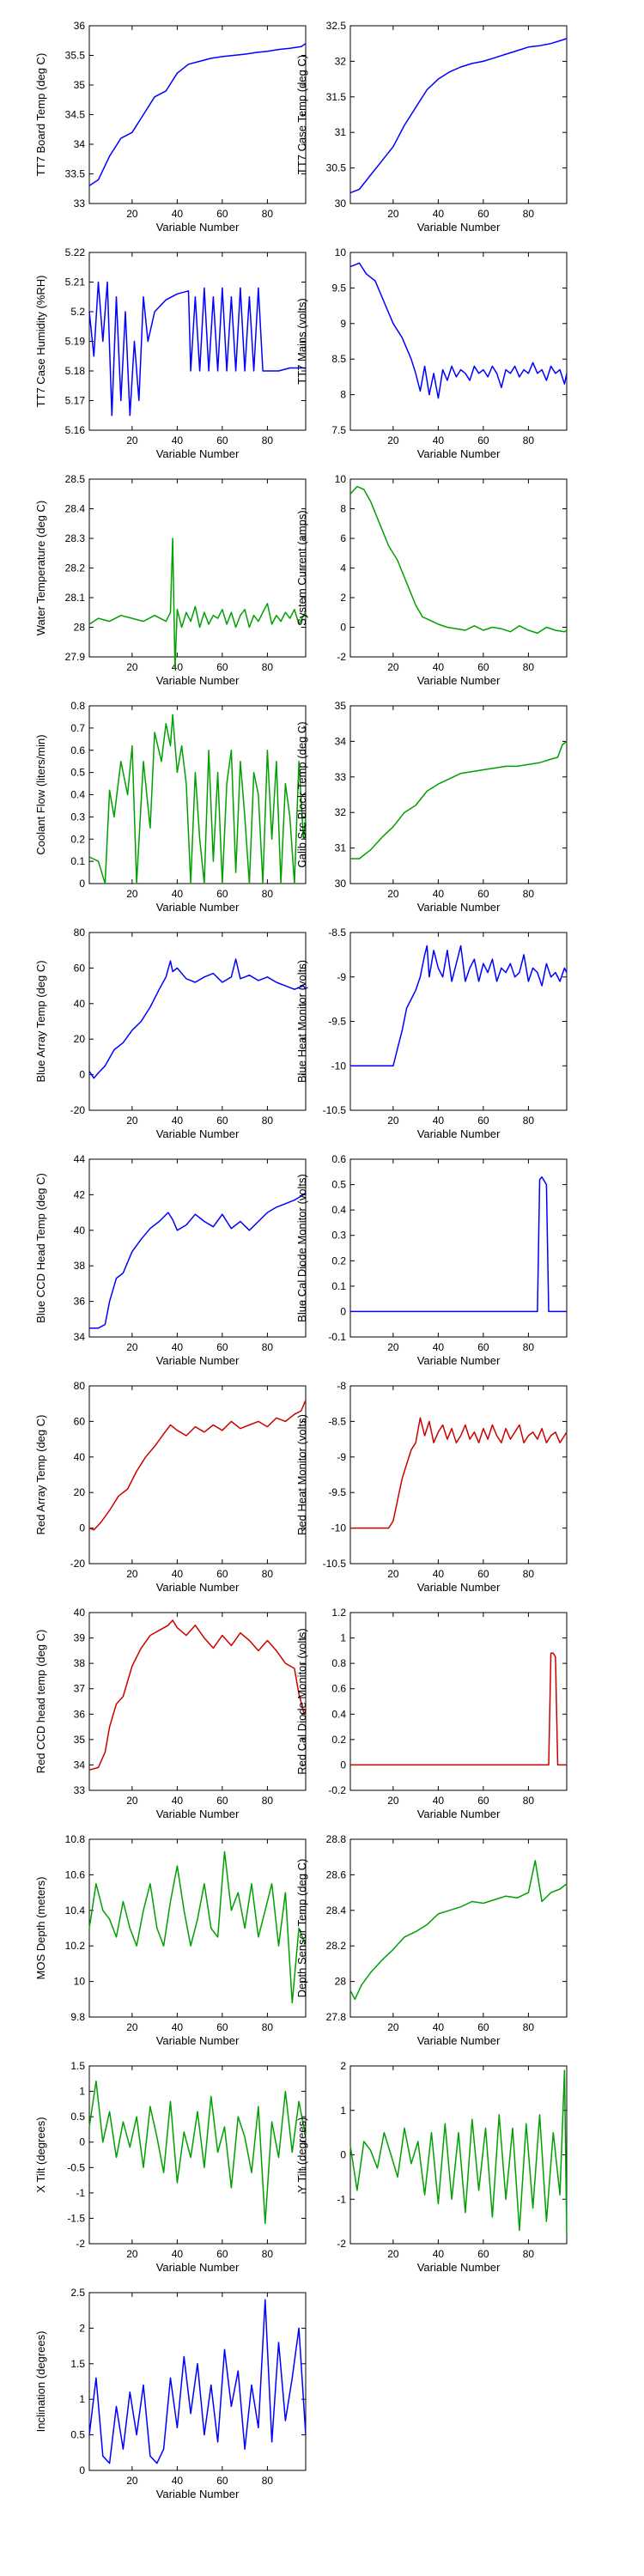 The width and height of the screenshot is (644, 2576). What do you see at coordinates (343, 1765) in the screenshot?
I see `y-tick-label: 0` at bounding box center [343, 1765].